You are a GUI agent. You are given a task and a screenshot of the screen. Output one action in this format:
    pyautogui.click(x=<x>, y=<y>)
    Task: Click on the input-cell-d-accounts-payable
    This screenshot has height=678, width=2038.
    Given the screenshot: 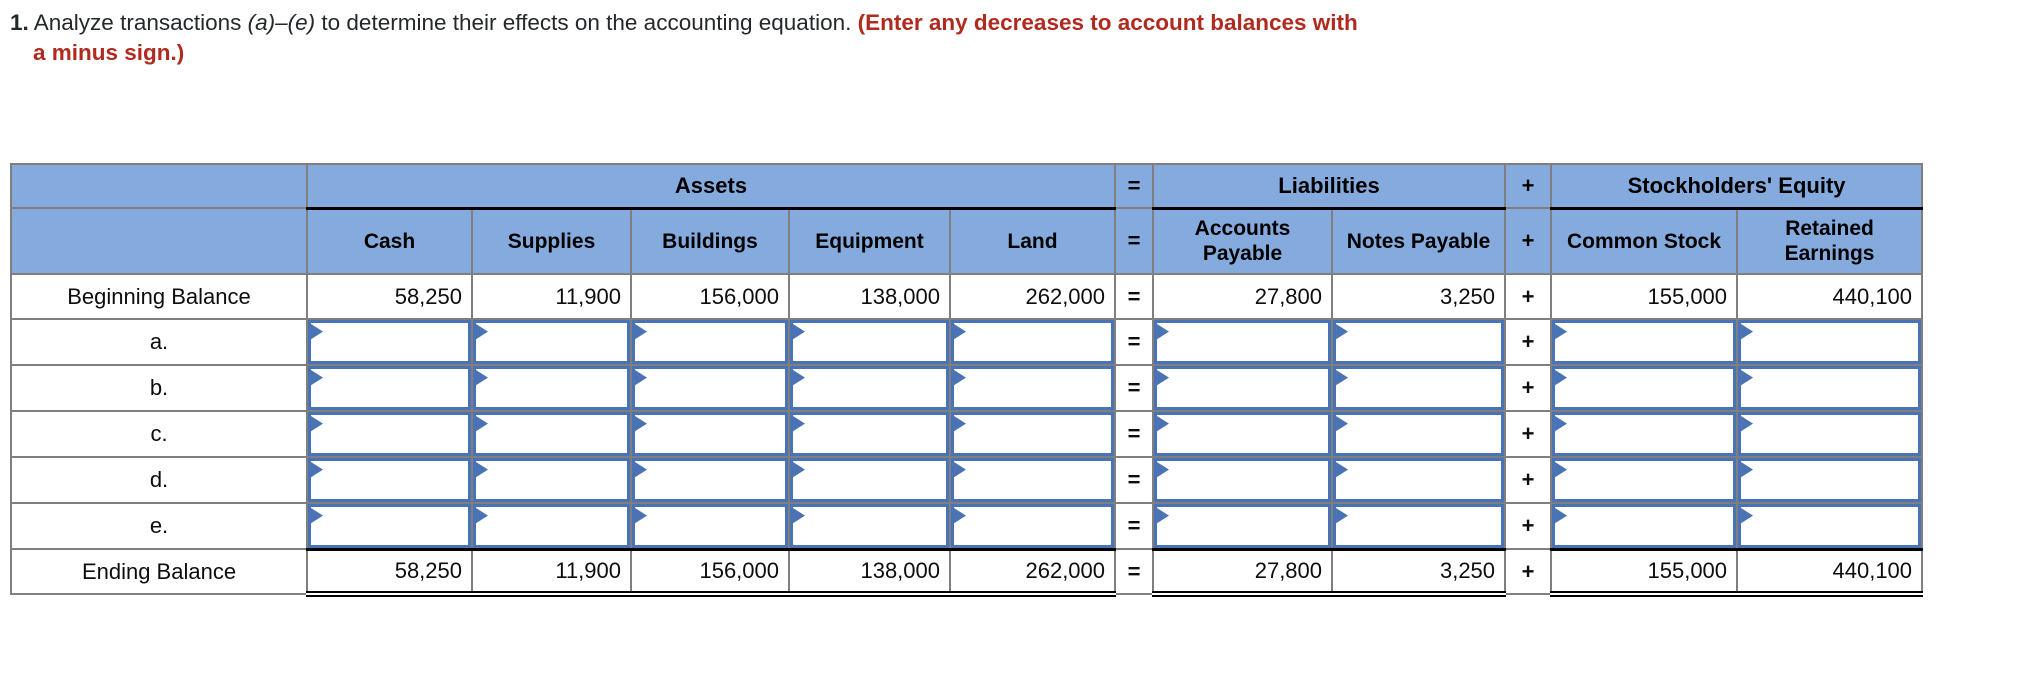 What is the action you would take?
    pyautogui.click(x=1243, y=480)
    